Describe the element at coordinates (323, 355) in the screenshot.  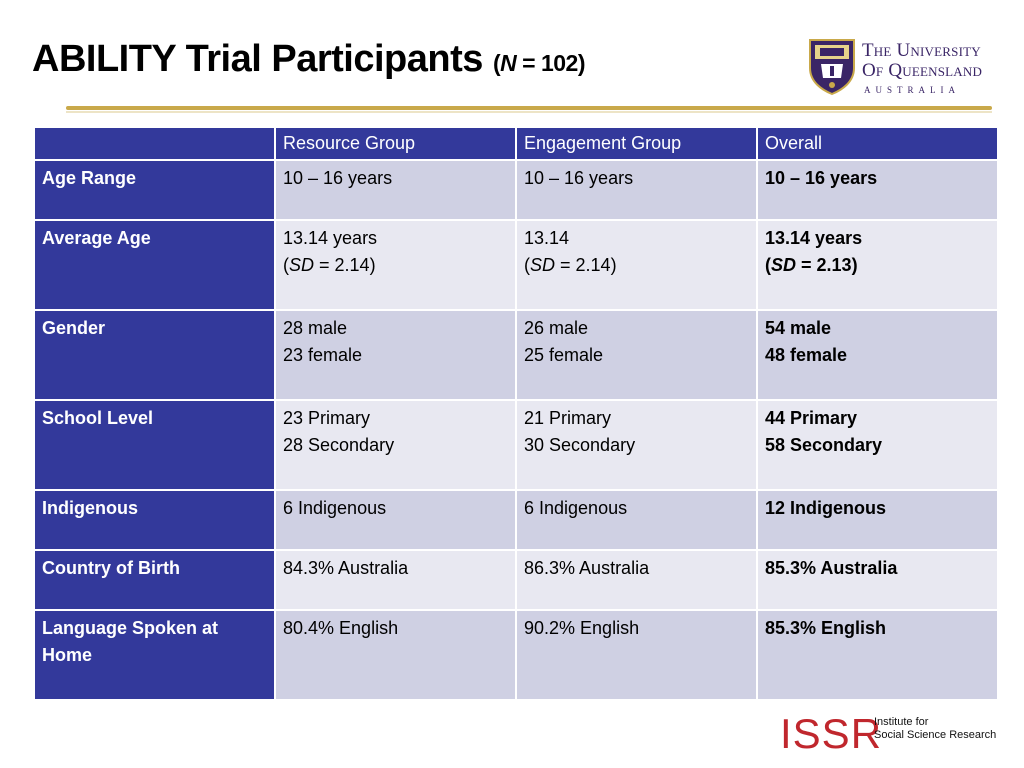
I see `cell-text: 23 female` at that location.